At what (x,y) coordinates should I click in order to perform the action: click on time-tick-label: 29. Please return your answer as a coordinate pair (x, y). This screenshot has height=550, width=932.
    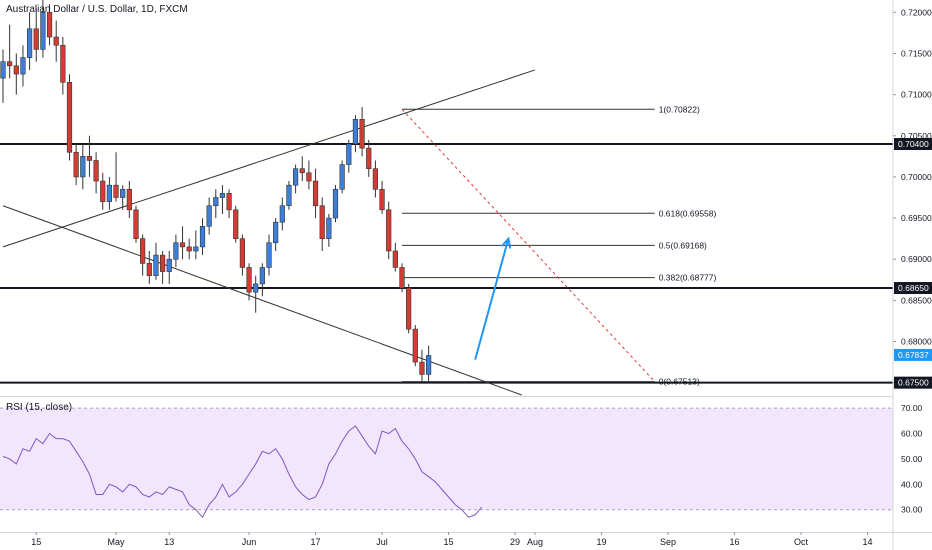
    Looking at the image, I should click on (515, 542).